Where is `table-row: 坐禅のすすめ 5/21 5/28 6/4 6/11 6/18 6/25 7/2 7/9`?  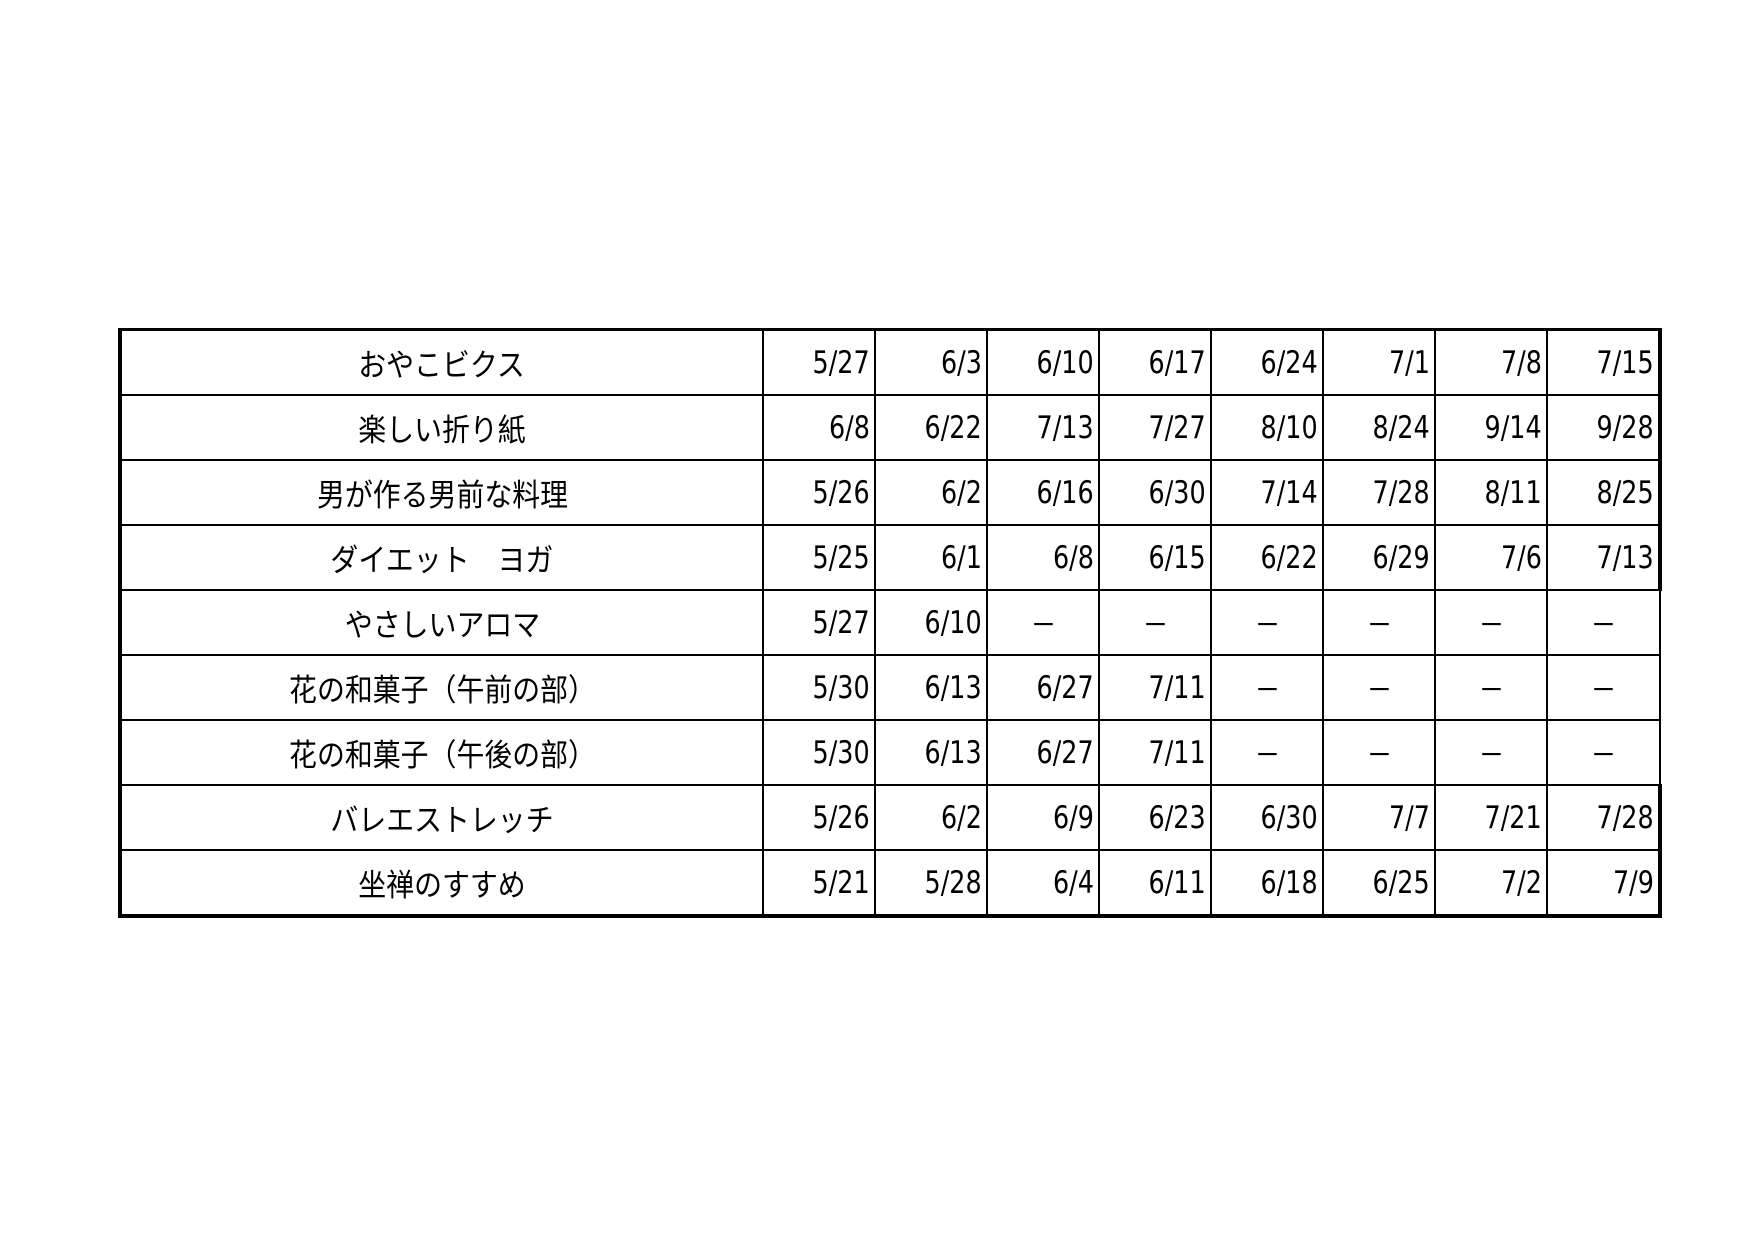 table-row: 坐禅のすすめ 5/21 5/28 6/4 6/11 6/18 6/25 7/2 7/9 is located at coordinates (890, 883).